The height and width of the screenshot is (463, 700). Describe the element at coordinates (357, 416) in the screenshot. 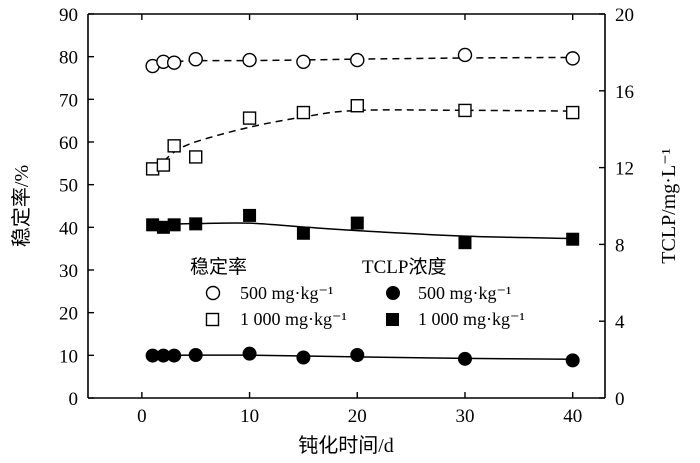

I see `x-tick-label: 20` at that location.